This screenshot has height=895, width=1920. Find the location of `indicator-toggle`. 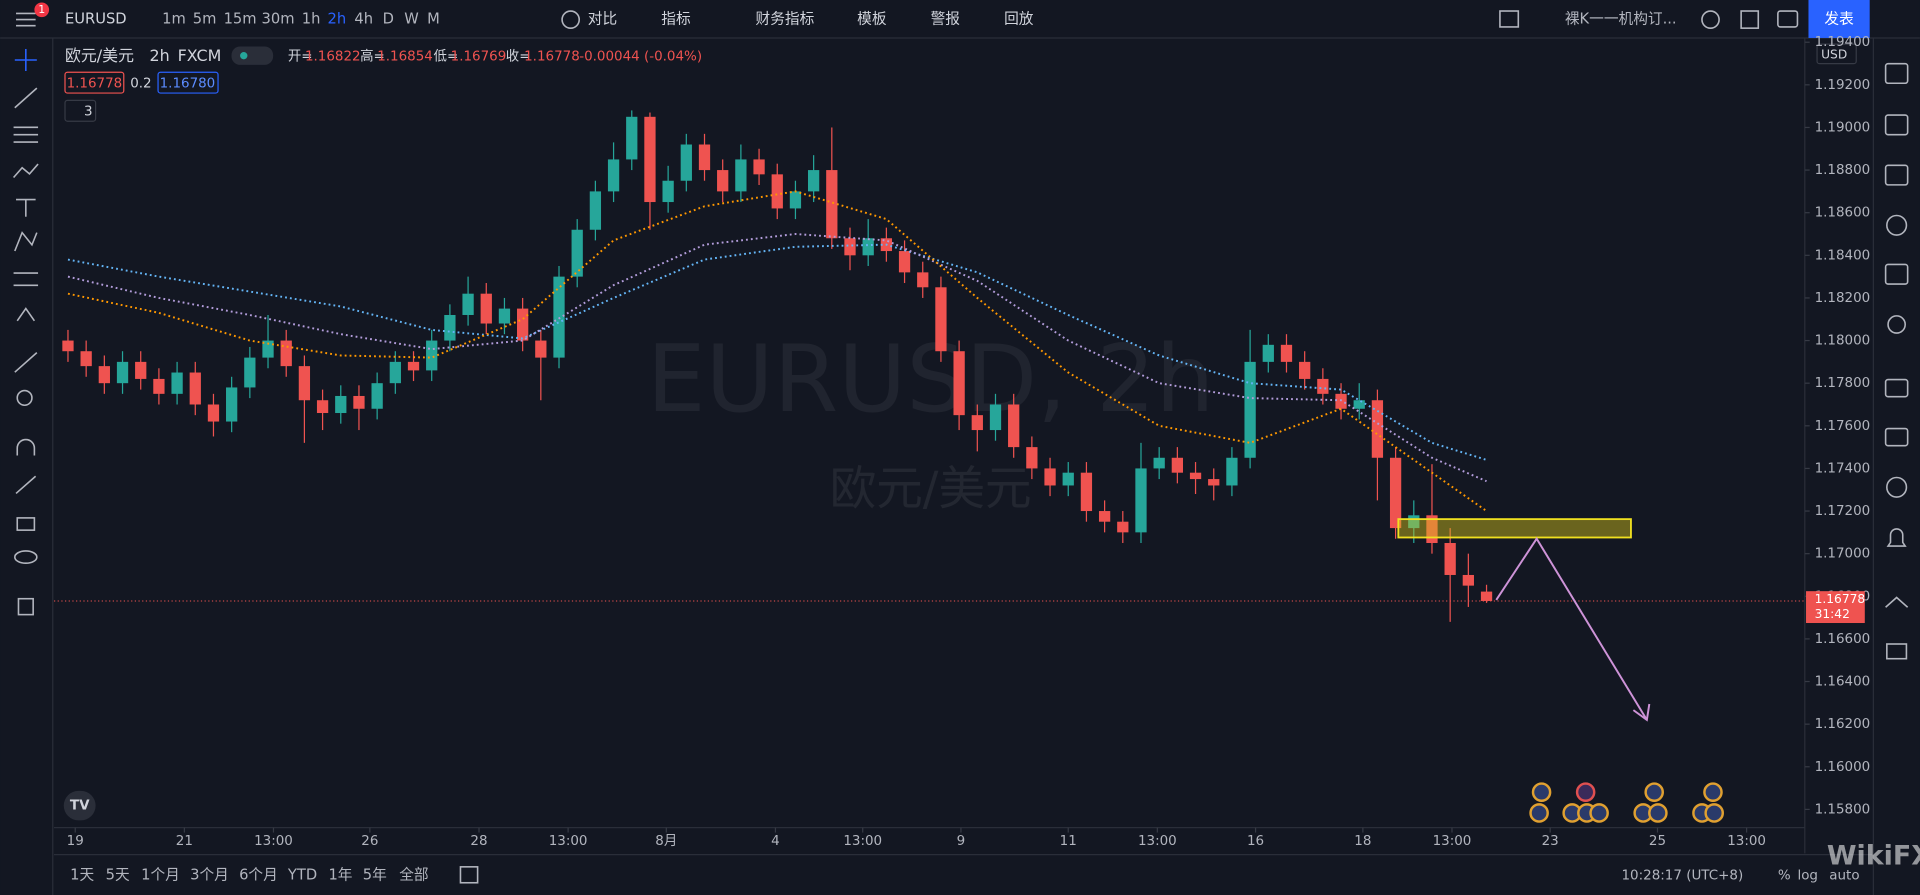

indicator-toggle is located at coordinates (80, 110).